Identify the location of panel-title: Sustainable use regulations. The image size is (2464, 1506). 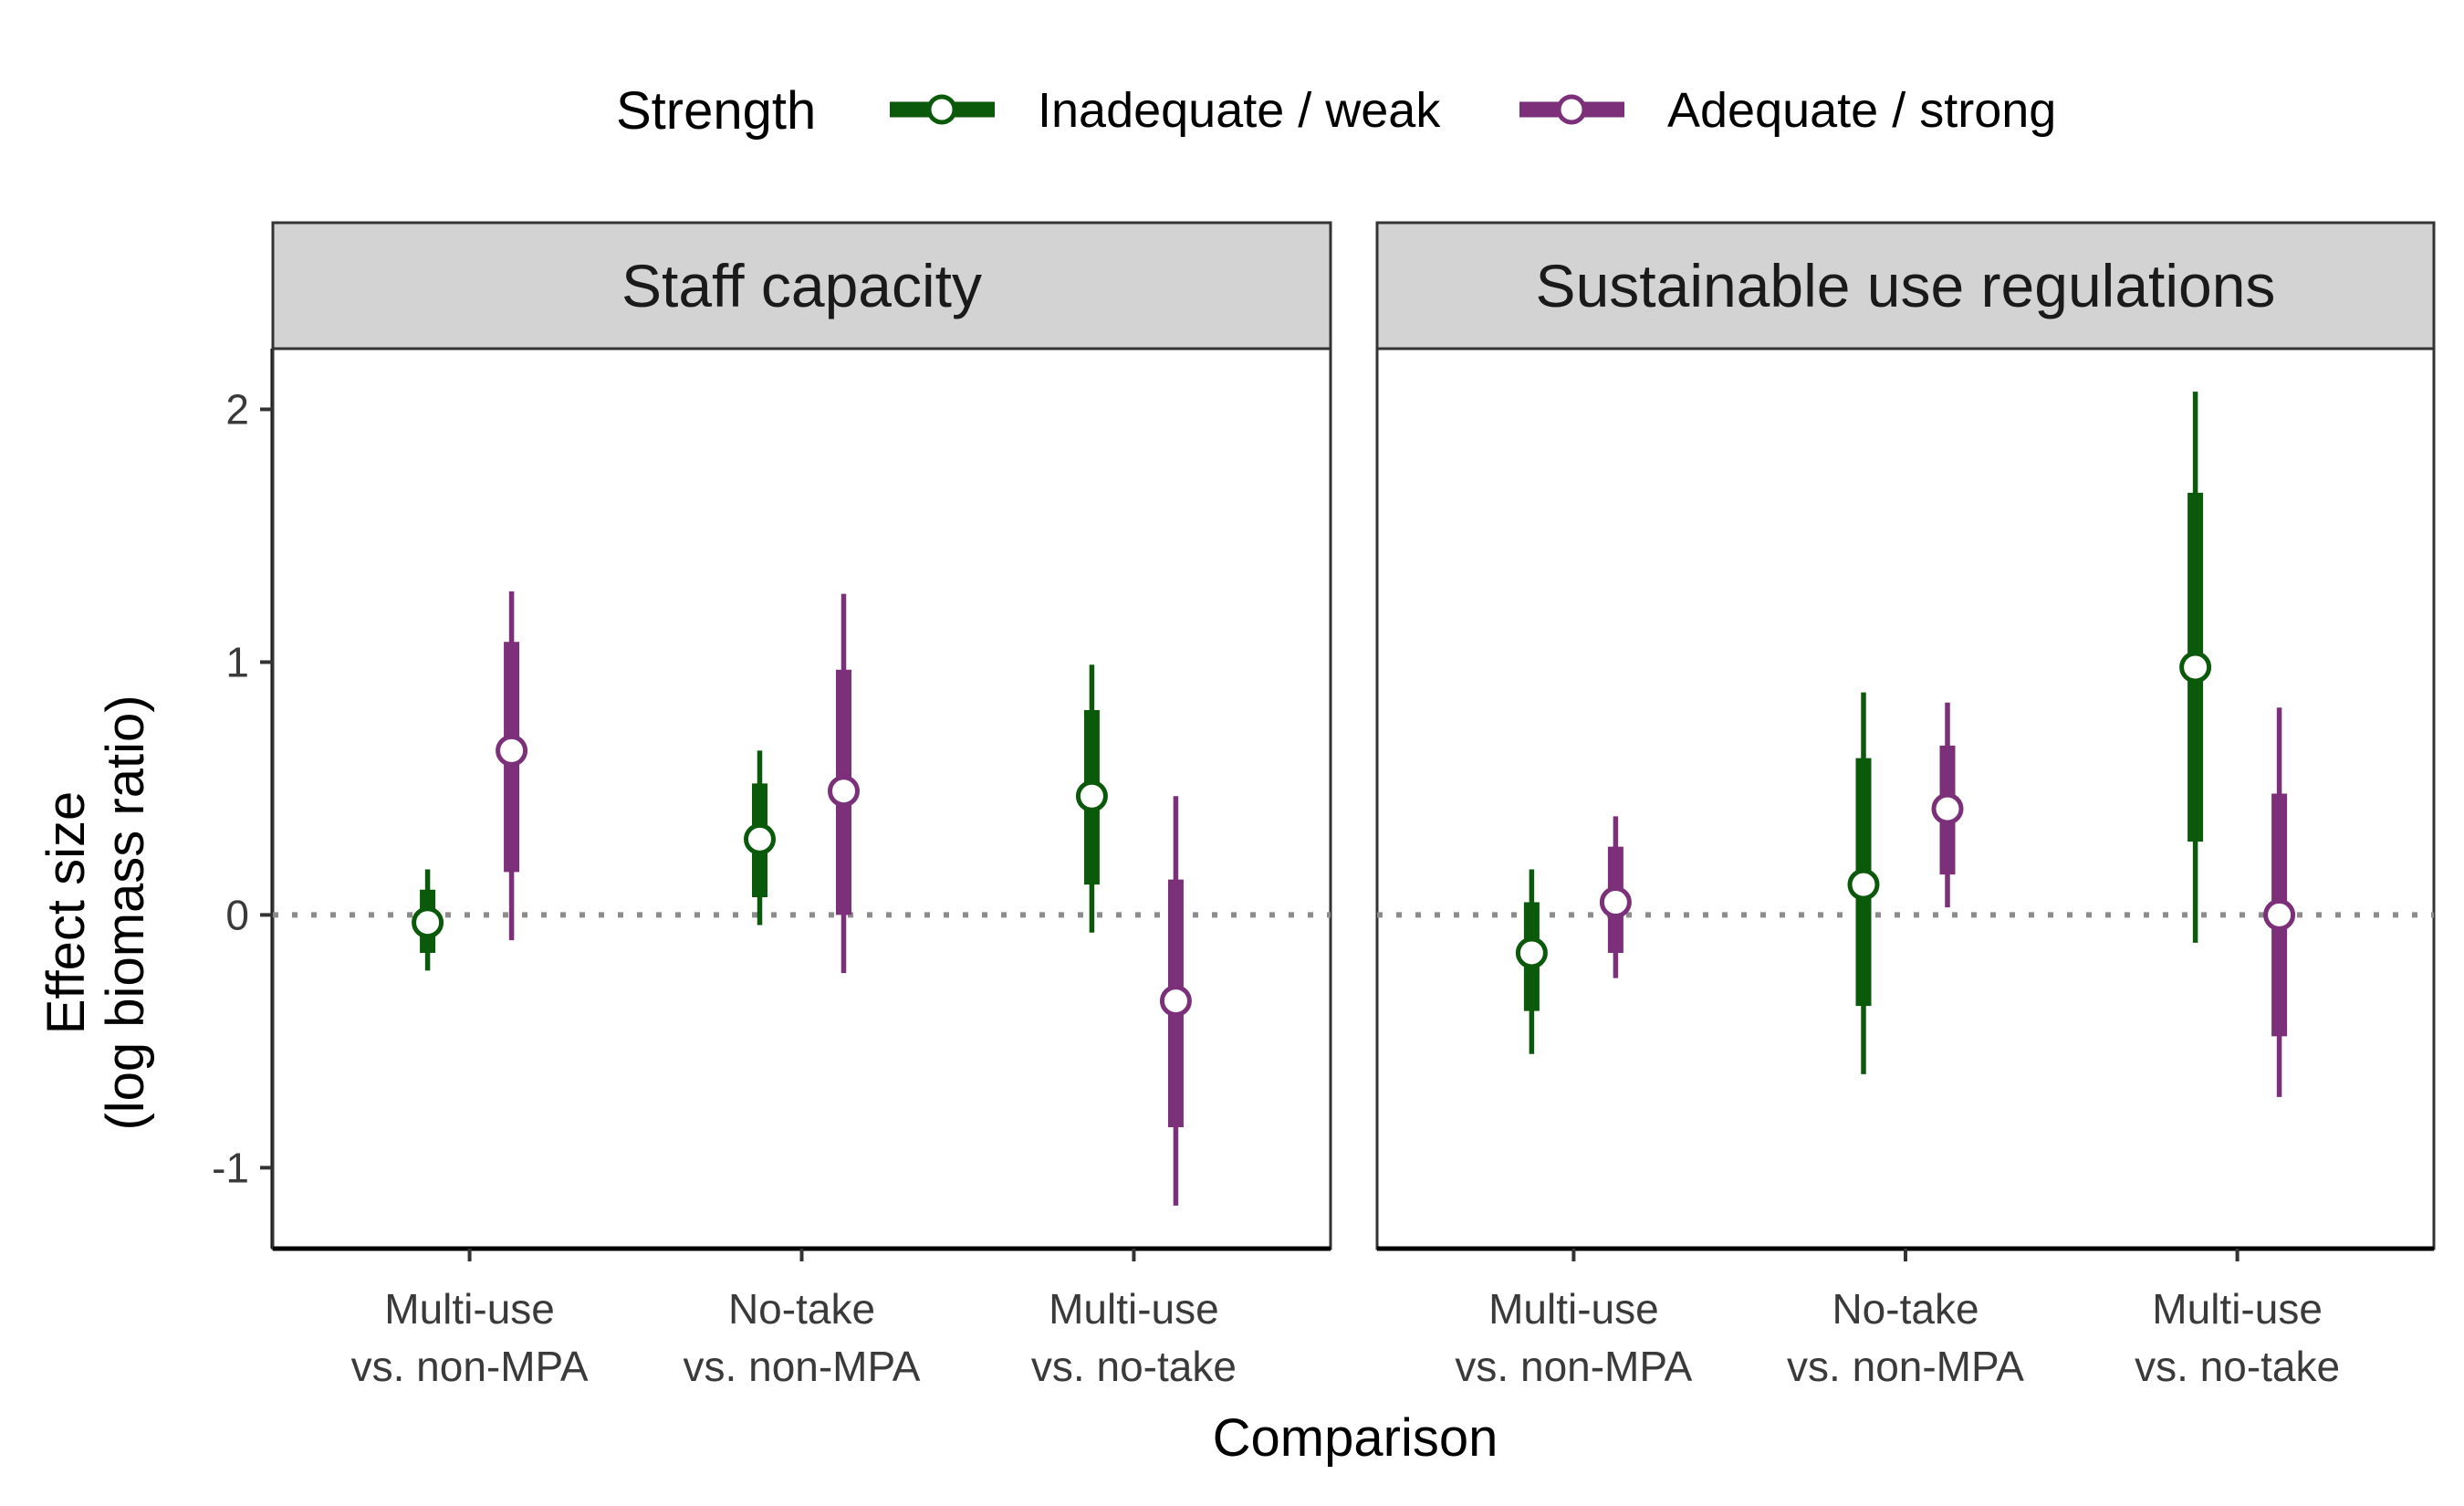
(1906, 285).